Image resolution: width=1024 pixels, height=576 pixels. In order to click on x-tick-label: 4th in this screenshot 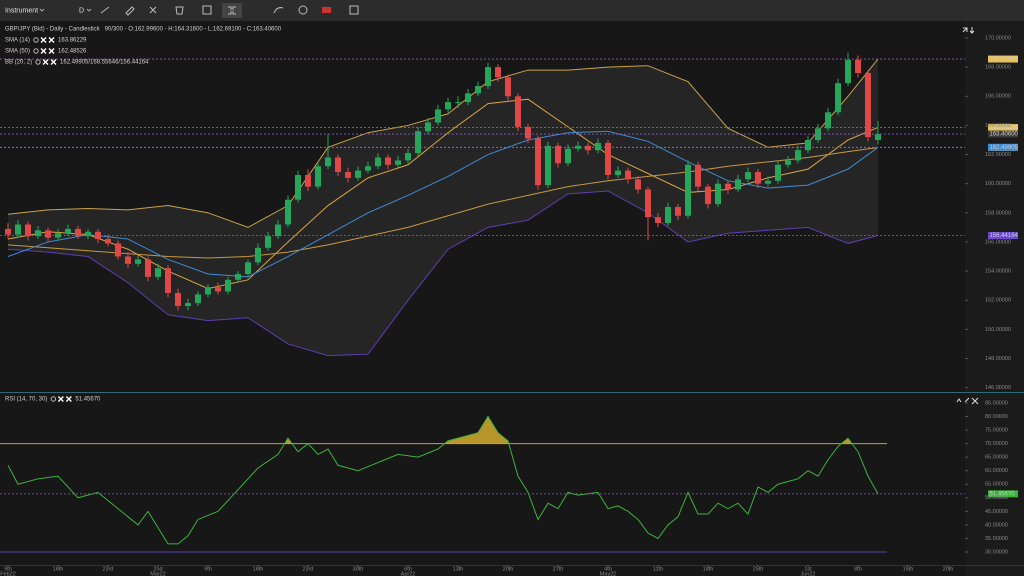, I will do `click(608, 569)`.